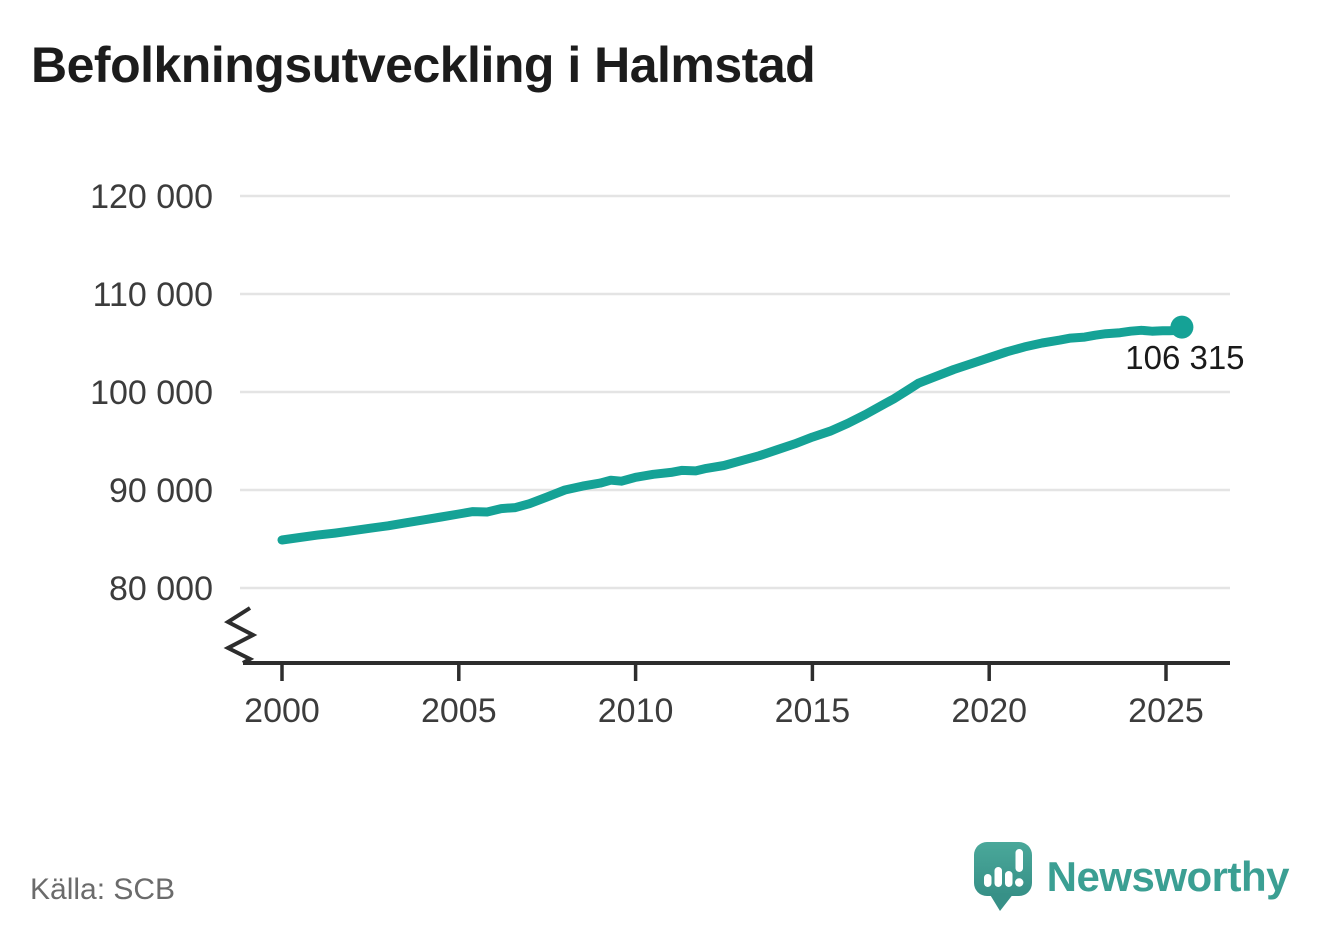  Describe the element at coordinates (151, 393) in the screenshot. I see `y-tick-label: 100 000` at that location.